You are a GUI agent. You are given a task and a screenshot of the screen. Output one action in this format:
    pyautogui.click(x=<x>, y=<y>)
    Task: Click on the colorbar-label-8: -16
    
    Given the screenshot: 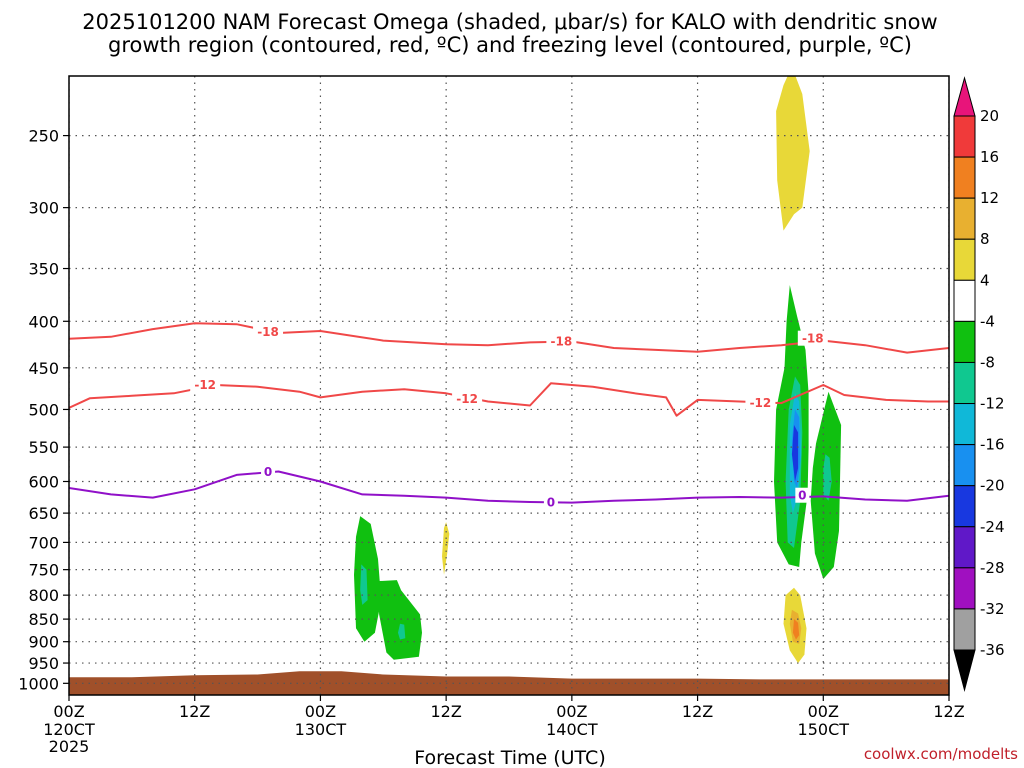 What is the action you would take?
    pyautogui.click(x=992, y=445)
    